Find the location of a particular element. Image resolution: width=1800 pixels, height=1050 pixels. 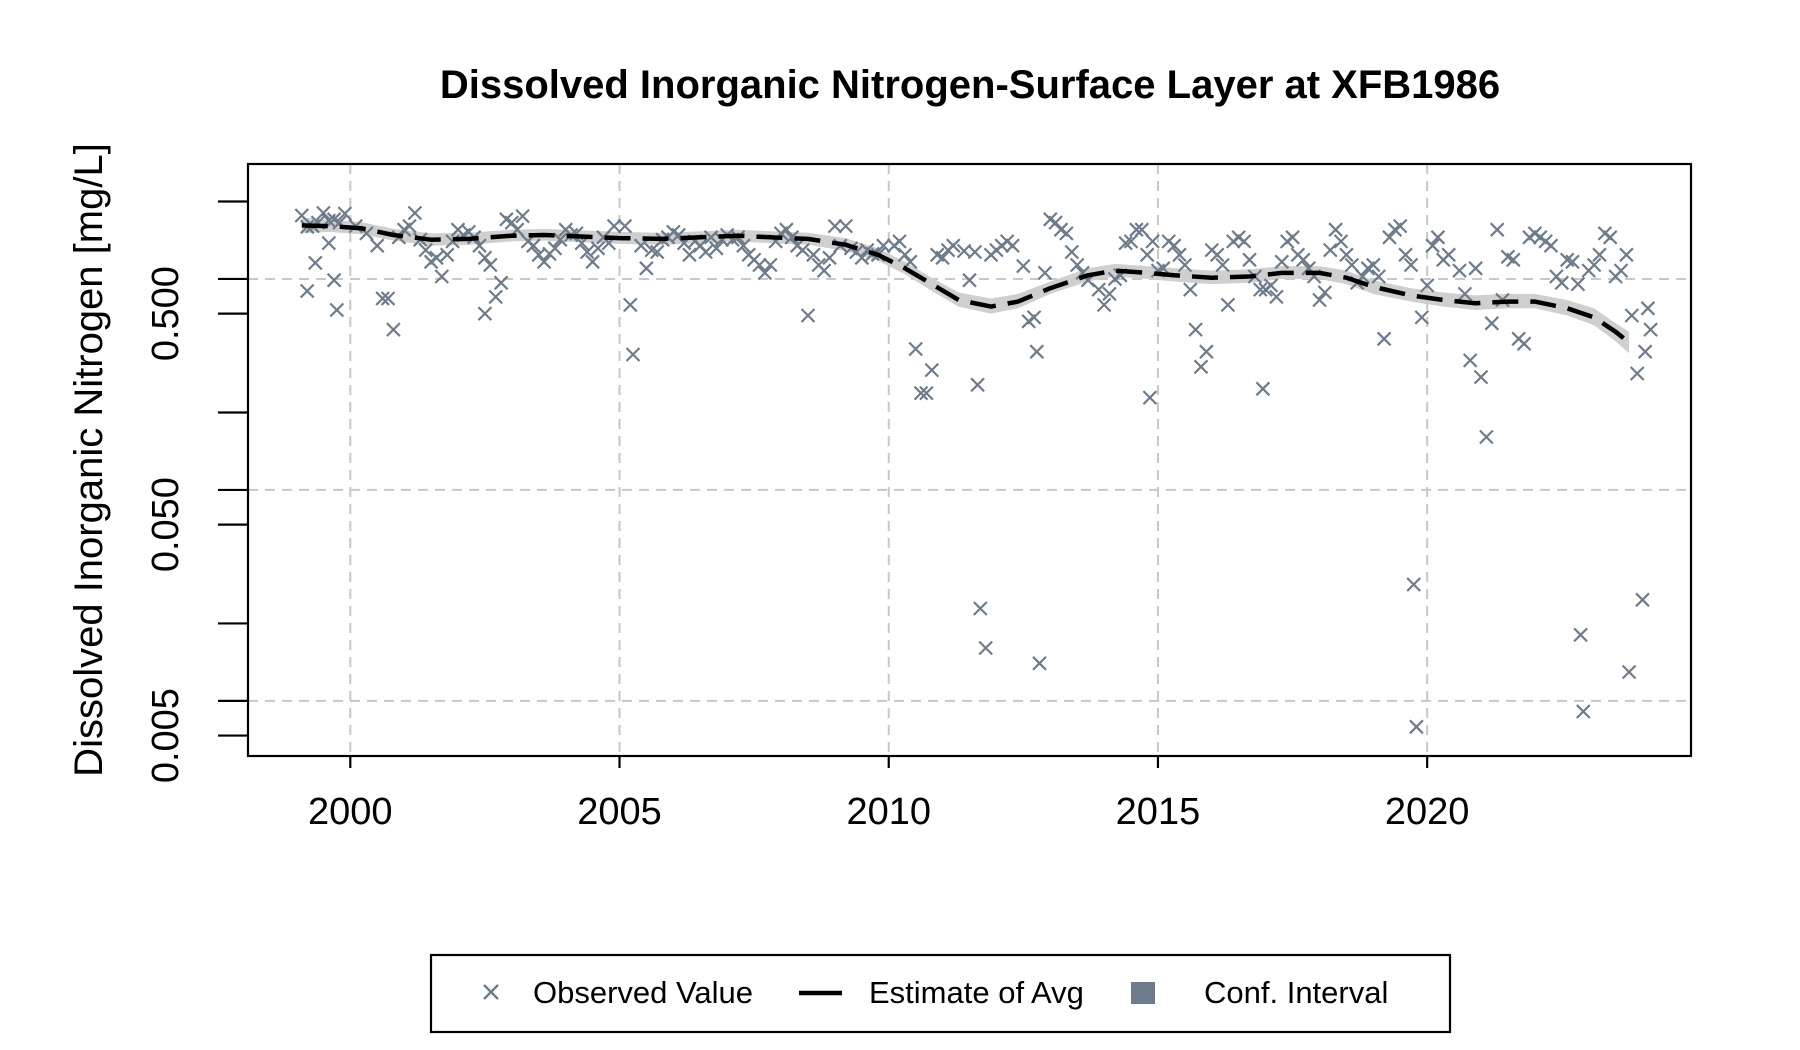

estimate-line is located at coordinates (966, 284).